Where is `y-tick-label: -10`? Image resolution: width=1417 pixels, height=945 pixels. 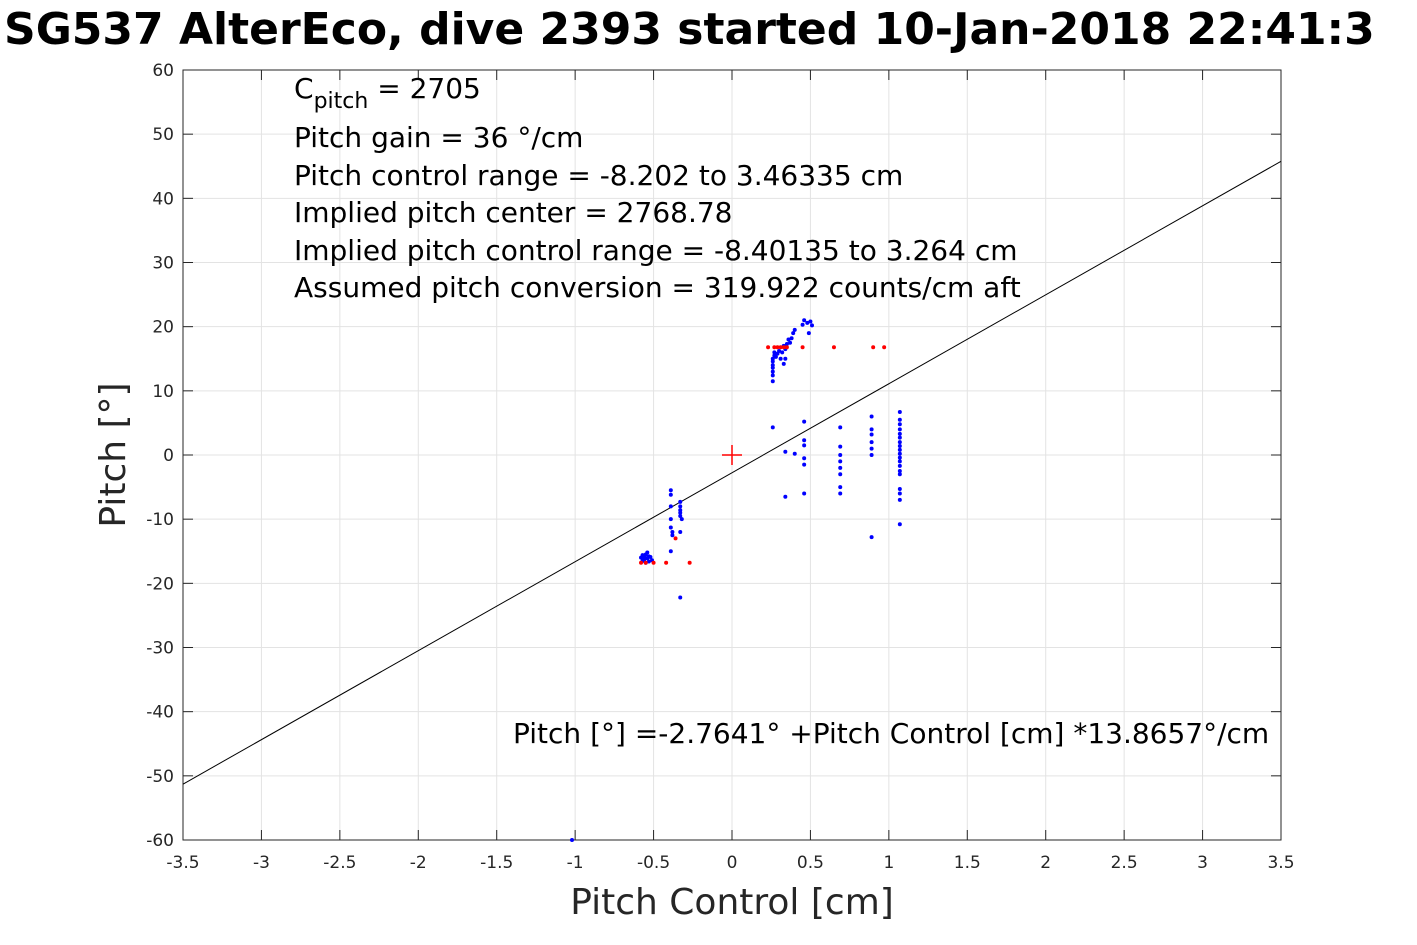 y-tick-label: -10 is located at coordinates (160, 520).